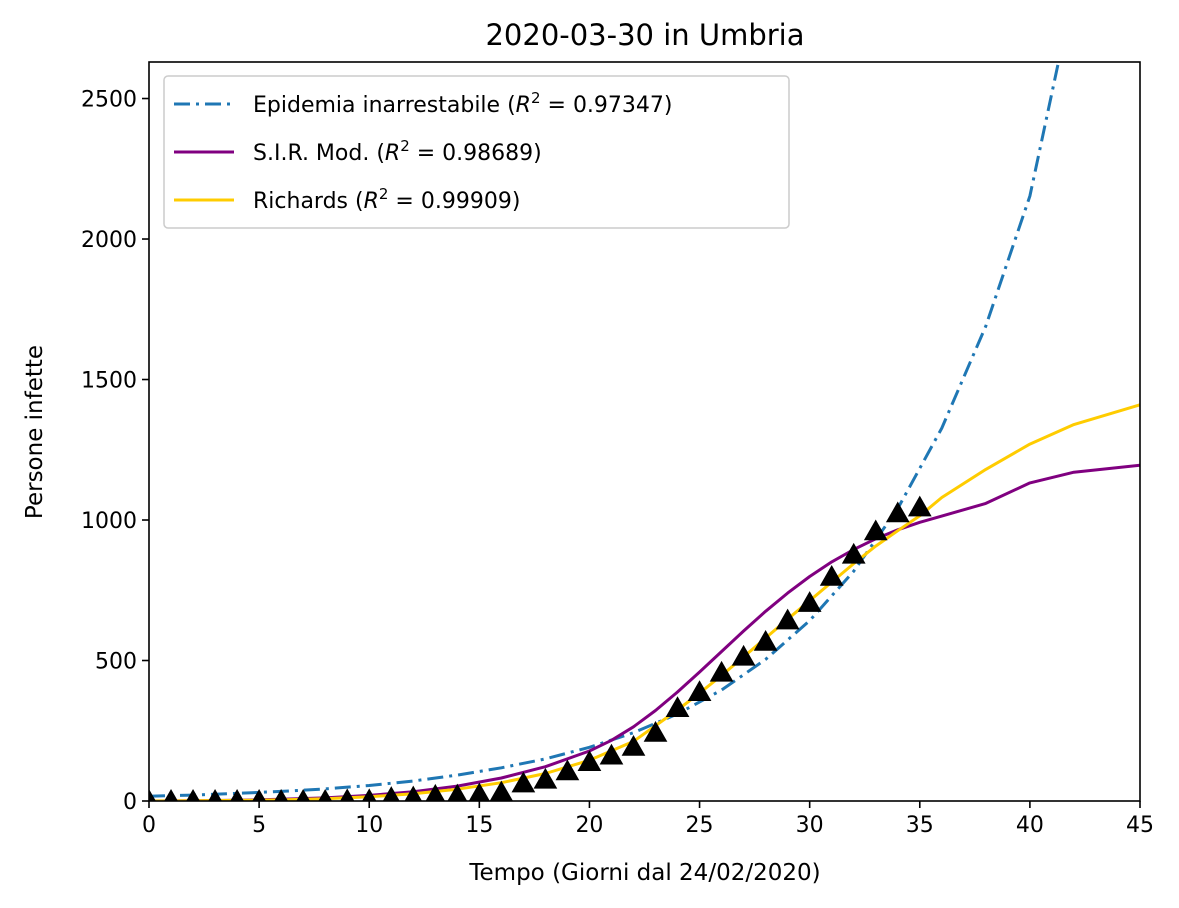 This screenshot has height=908, width=1179. I want to click on legend-series-name: S.I.R. Mod., so click(311, 153).